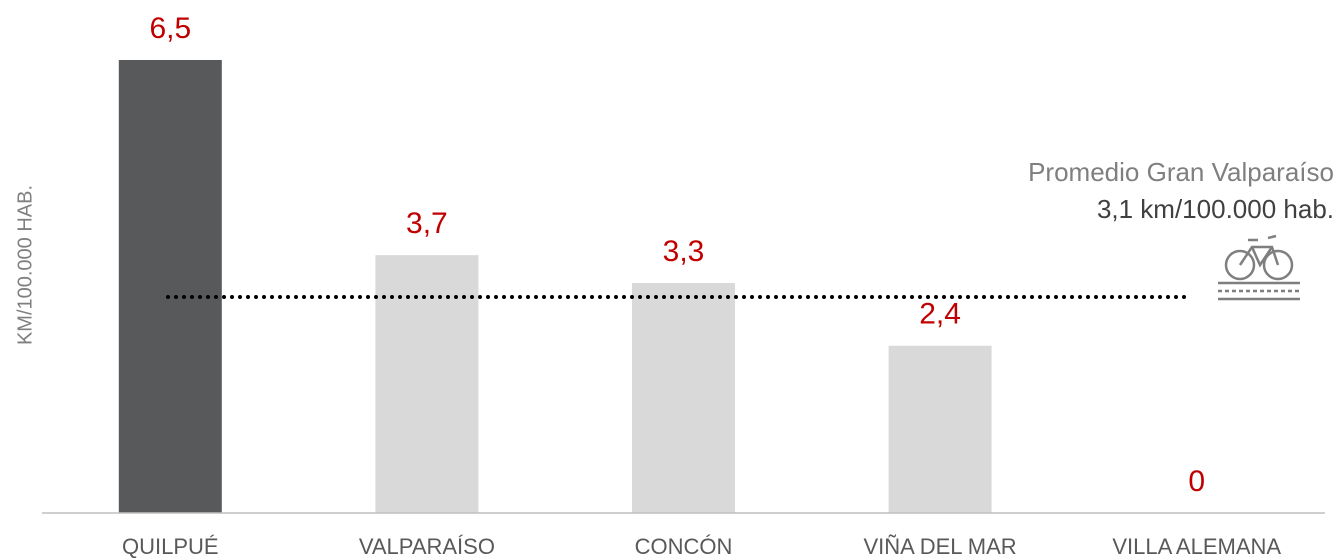 This screenshot has width=1338, height=560. What do you see at coordinates (684, 546) in the screenshot?
I see `x-tick-label: CONCÓN` at bounding box center [684, 546].